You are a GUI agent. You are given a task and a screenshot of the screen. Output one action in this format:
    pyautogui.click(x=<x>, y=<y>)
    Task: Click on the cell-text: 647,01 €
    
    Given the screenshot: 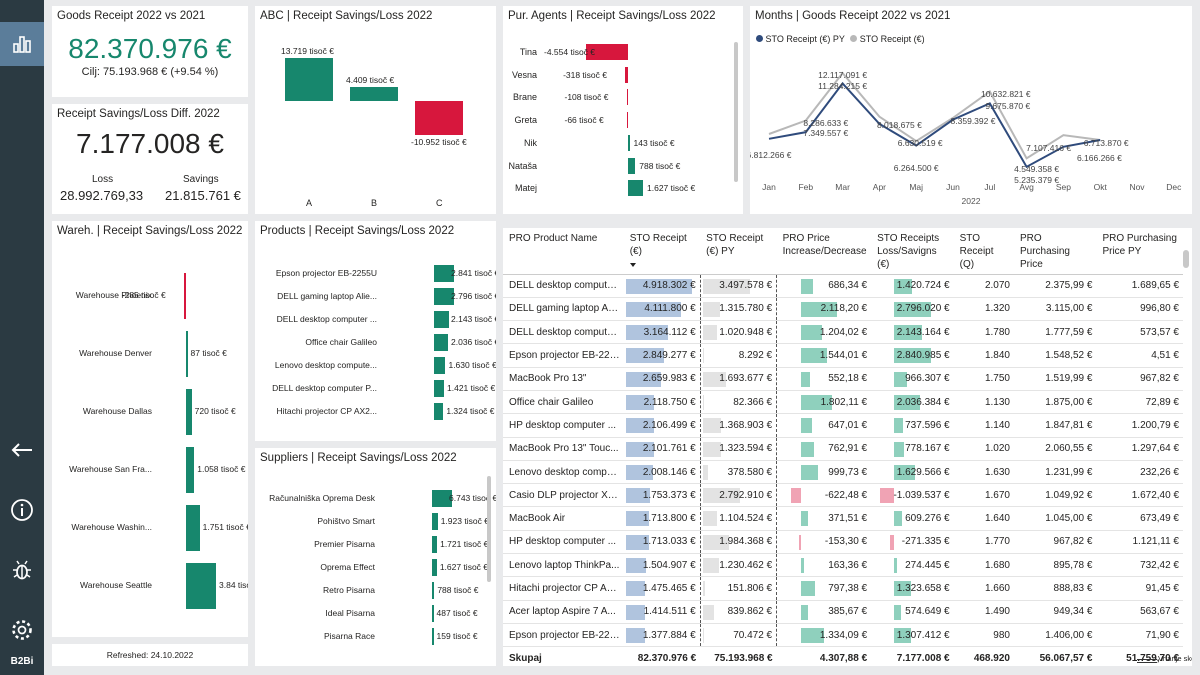 What is the action you would take?
    pyautogui.click(x=848, y=425)
    